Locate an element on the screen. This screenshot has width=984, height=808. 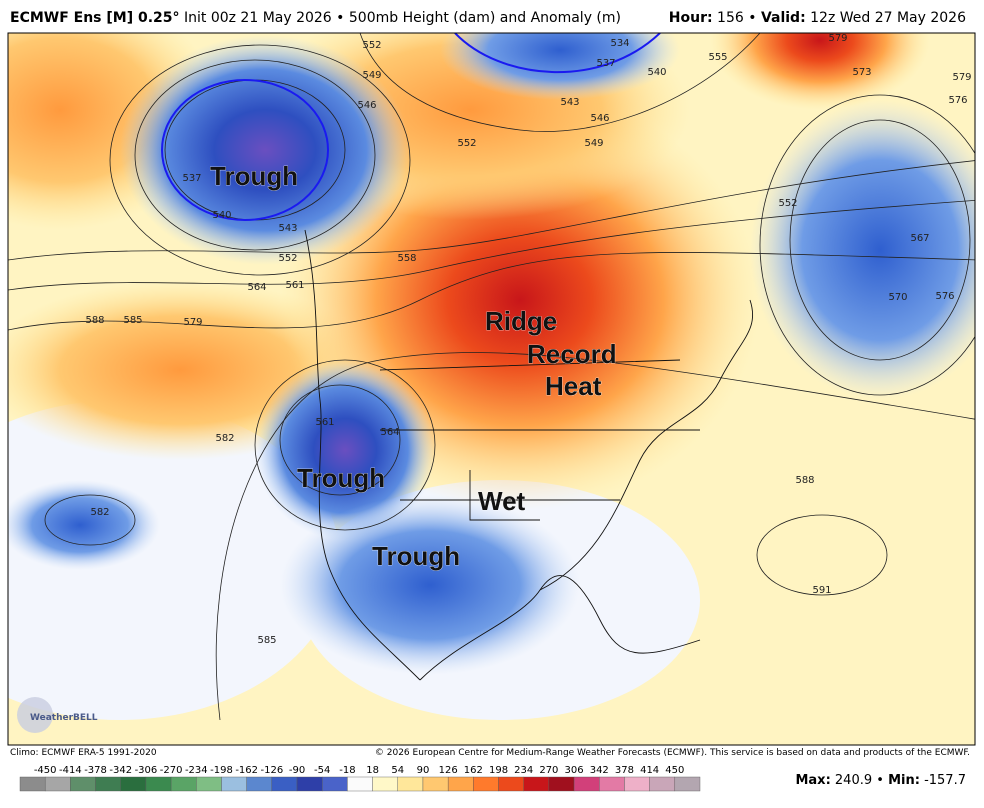
anomaly-neutral is located at coordinates (174, 560).